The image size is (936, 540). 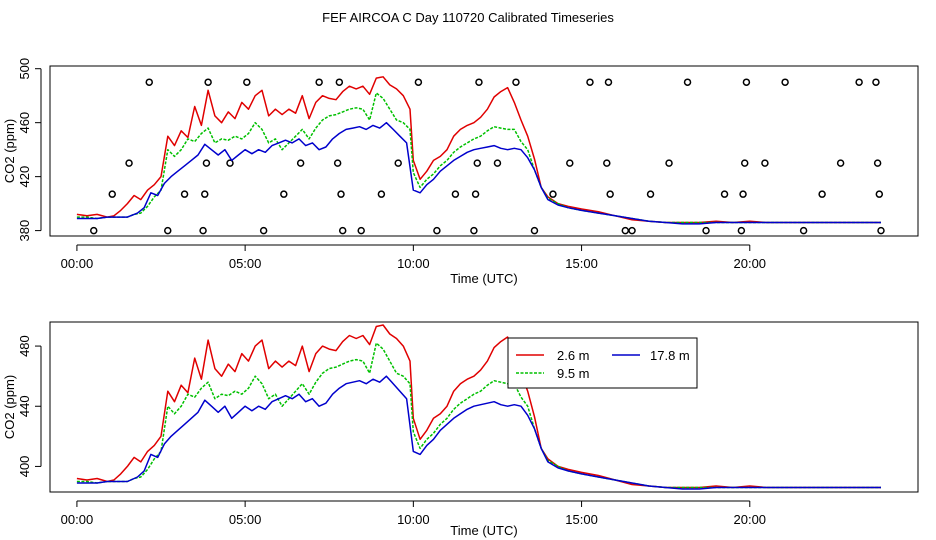 What do you see at coordinates (24, 346) in the screenshot?
I see `y-tick-label: 480` at bounding box center [24, 346].